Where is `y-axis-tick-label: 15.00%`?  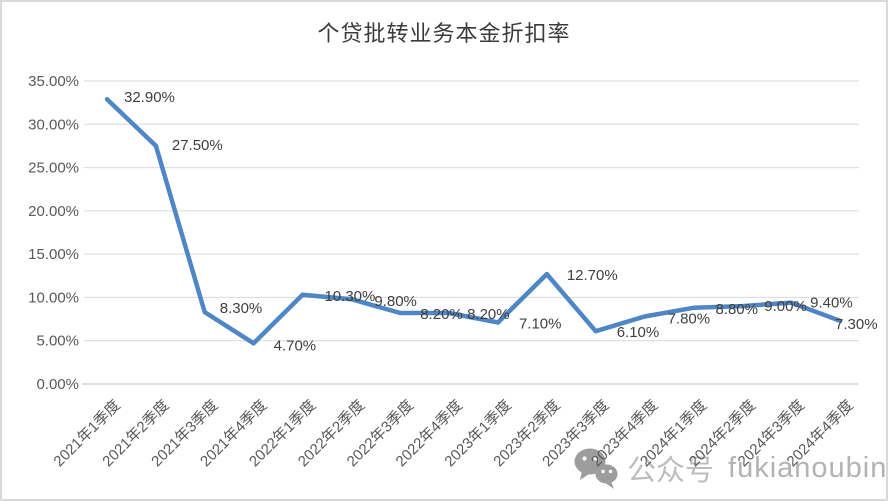 y-axis-tick-label: 15.00% is located at coordinates (53, 254).